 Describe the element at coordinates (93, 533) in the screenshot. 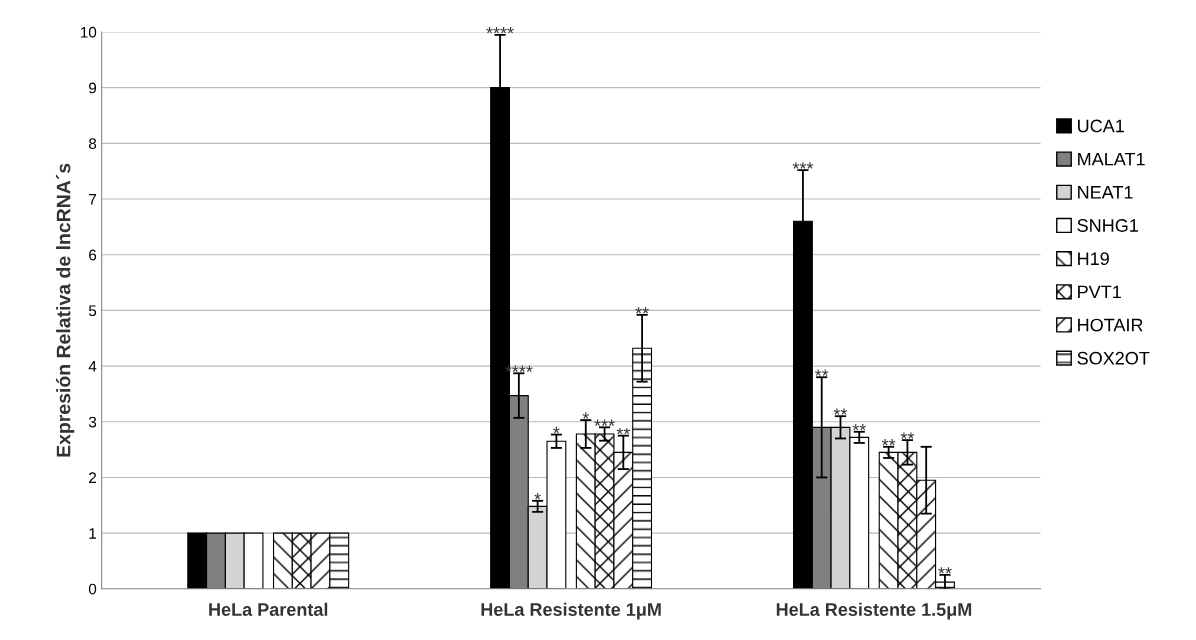

I see `y-tick-label: 1` at that location.